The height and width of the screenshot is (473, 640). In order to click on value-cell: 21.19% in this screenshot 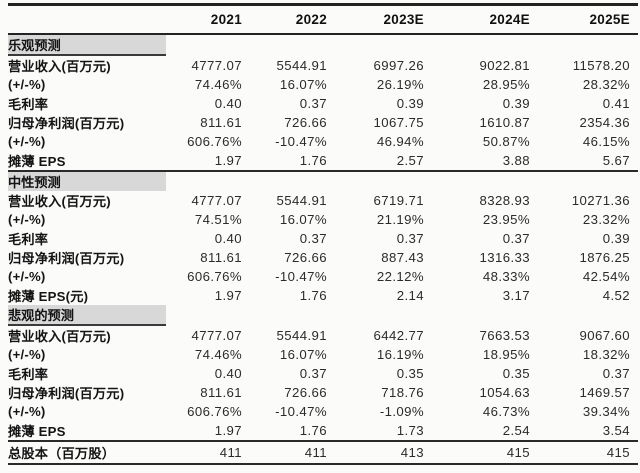, I will do `click(400, 219)`.